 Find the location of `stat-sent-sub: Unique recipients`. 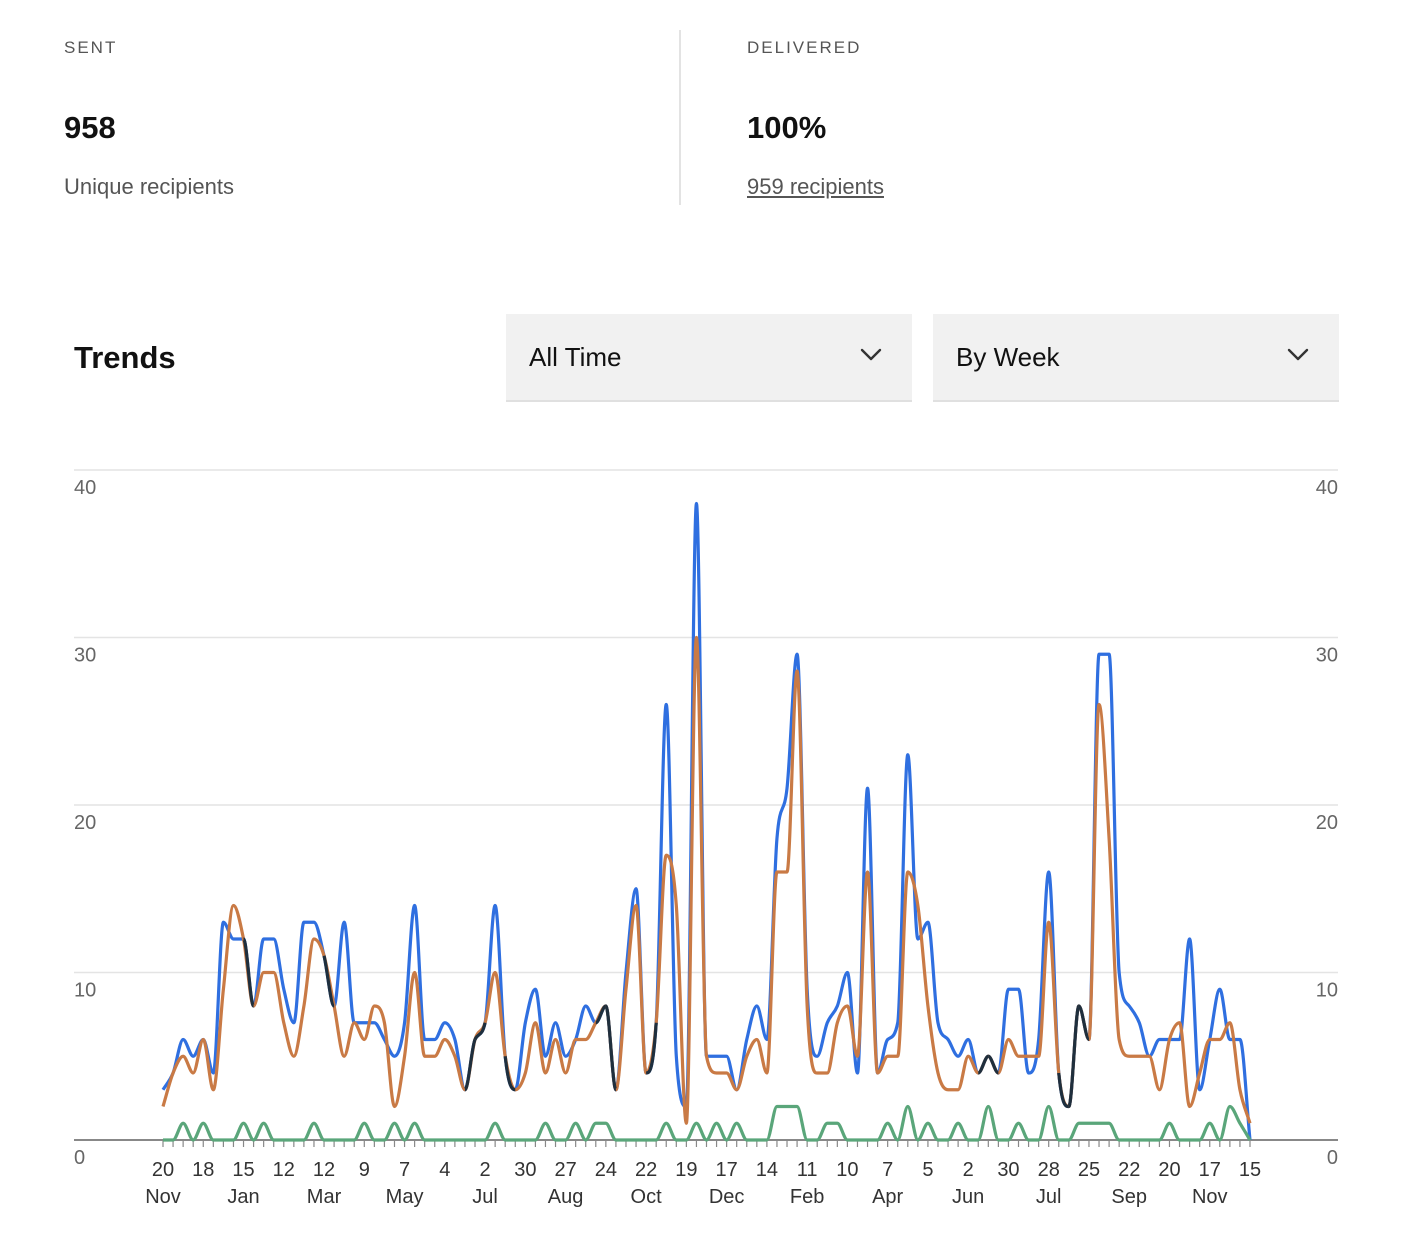

stat-sent-sub: Unique recipients is located at coordinates (149, 186).